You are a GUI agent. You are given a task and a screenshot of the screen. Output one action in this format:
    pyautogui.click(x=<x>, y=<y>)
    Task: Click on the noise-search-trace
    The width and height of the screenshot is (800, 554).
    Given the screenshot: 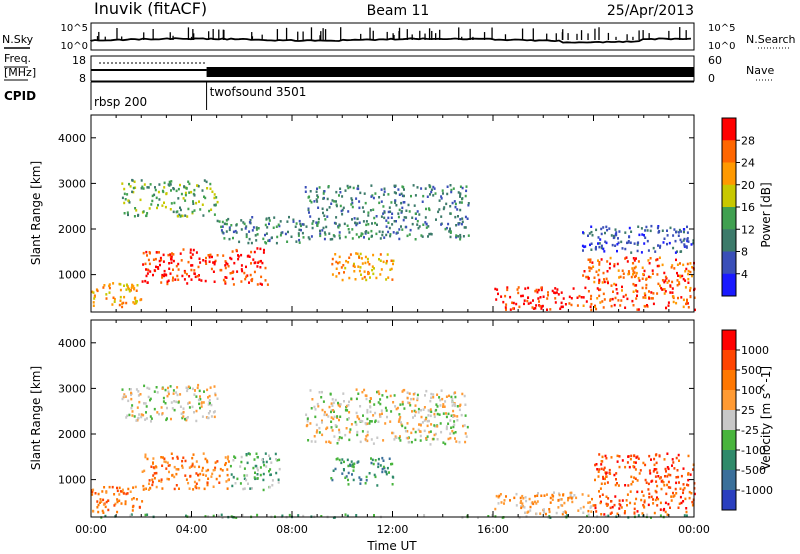 What is the action you would take?
    pyautogui.click(x=391, y=40)
    